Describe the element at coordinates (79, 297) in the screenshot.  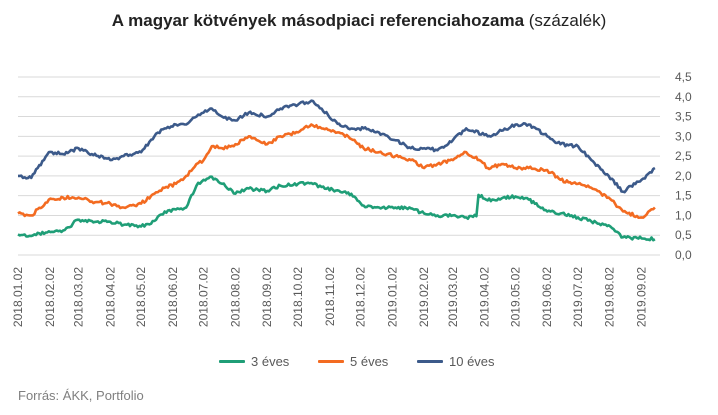
I see `x-tick-label: 2018.03.02` at that location.